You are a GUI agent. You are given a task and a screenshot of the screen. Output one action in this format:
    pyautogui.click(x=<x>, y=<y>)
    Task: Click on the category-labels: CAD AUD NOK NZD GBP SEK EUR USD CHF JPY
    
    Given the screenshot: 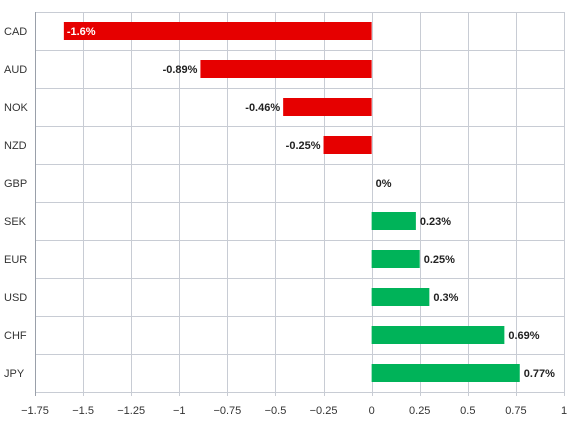 What is the action you would take?
    pyautogui.click(x=16, y=203)
    